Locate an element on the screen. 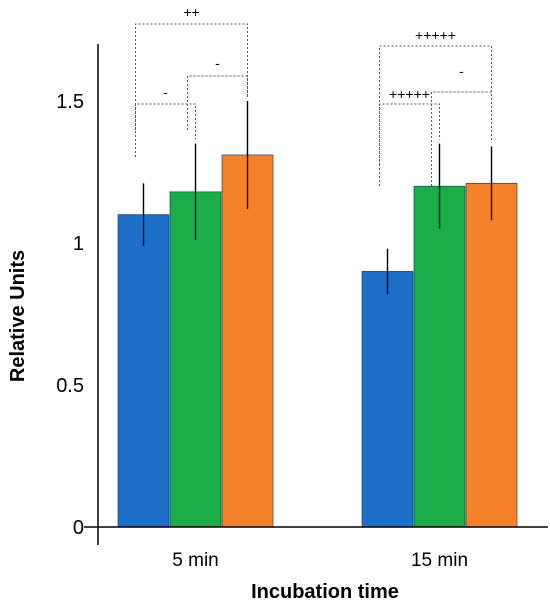 The image size is (550, 610). y-tick-label: 0 is located at coordinates (78, 528).